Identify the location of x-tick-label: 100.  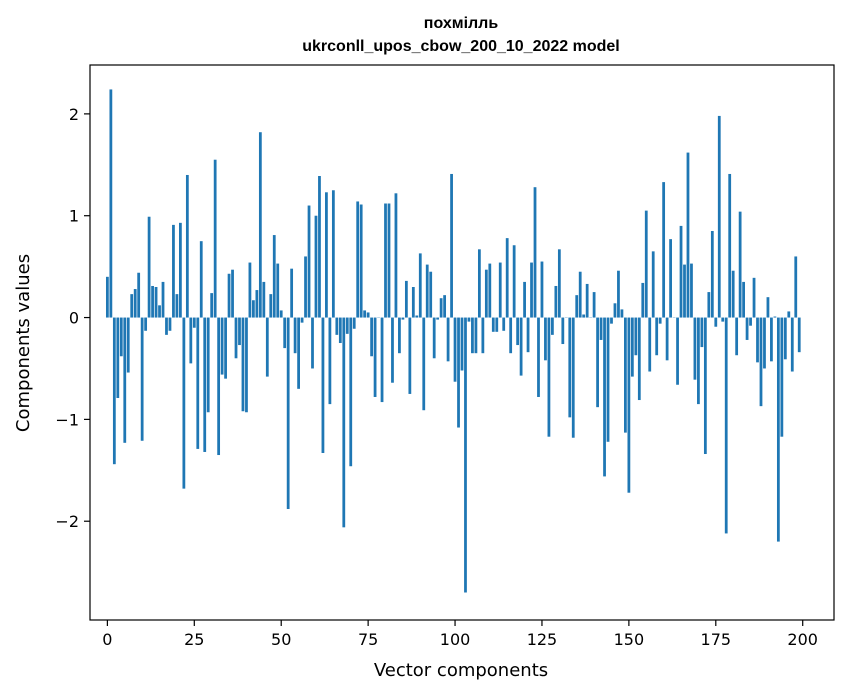
(455, 639).